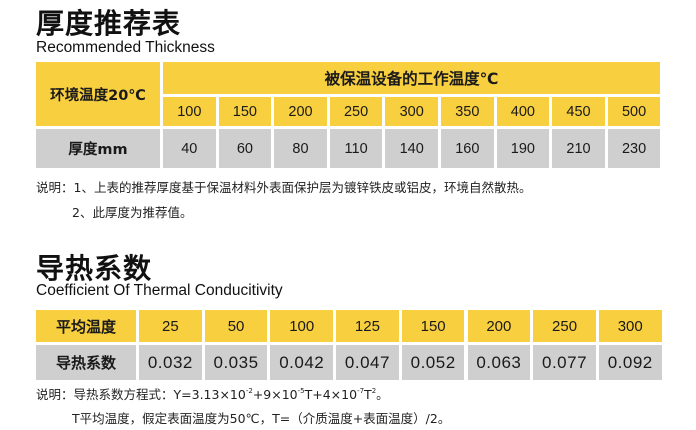 This screenshot has height=430, width=696. What do you see at coordinates (433, 326) in the screenshot?
I see `average-temperature-cell: 150` at bounding box center [433, 326].